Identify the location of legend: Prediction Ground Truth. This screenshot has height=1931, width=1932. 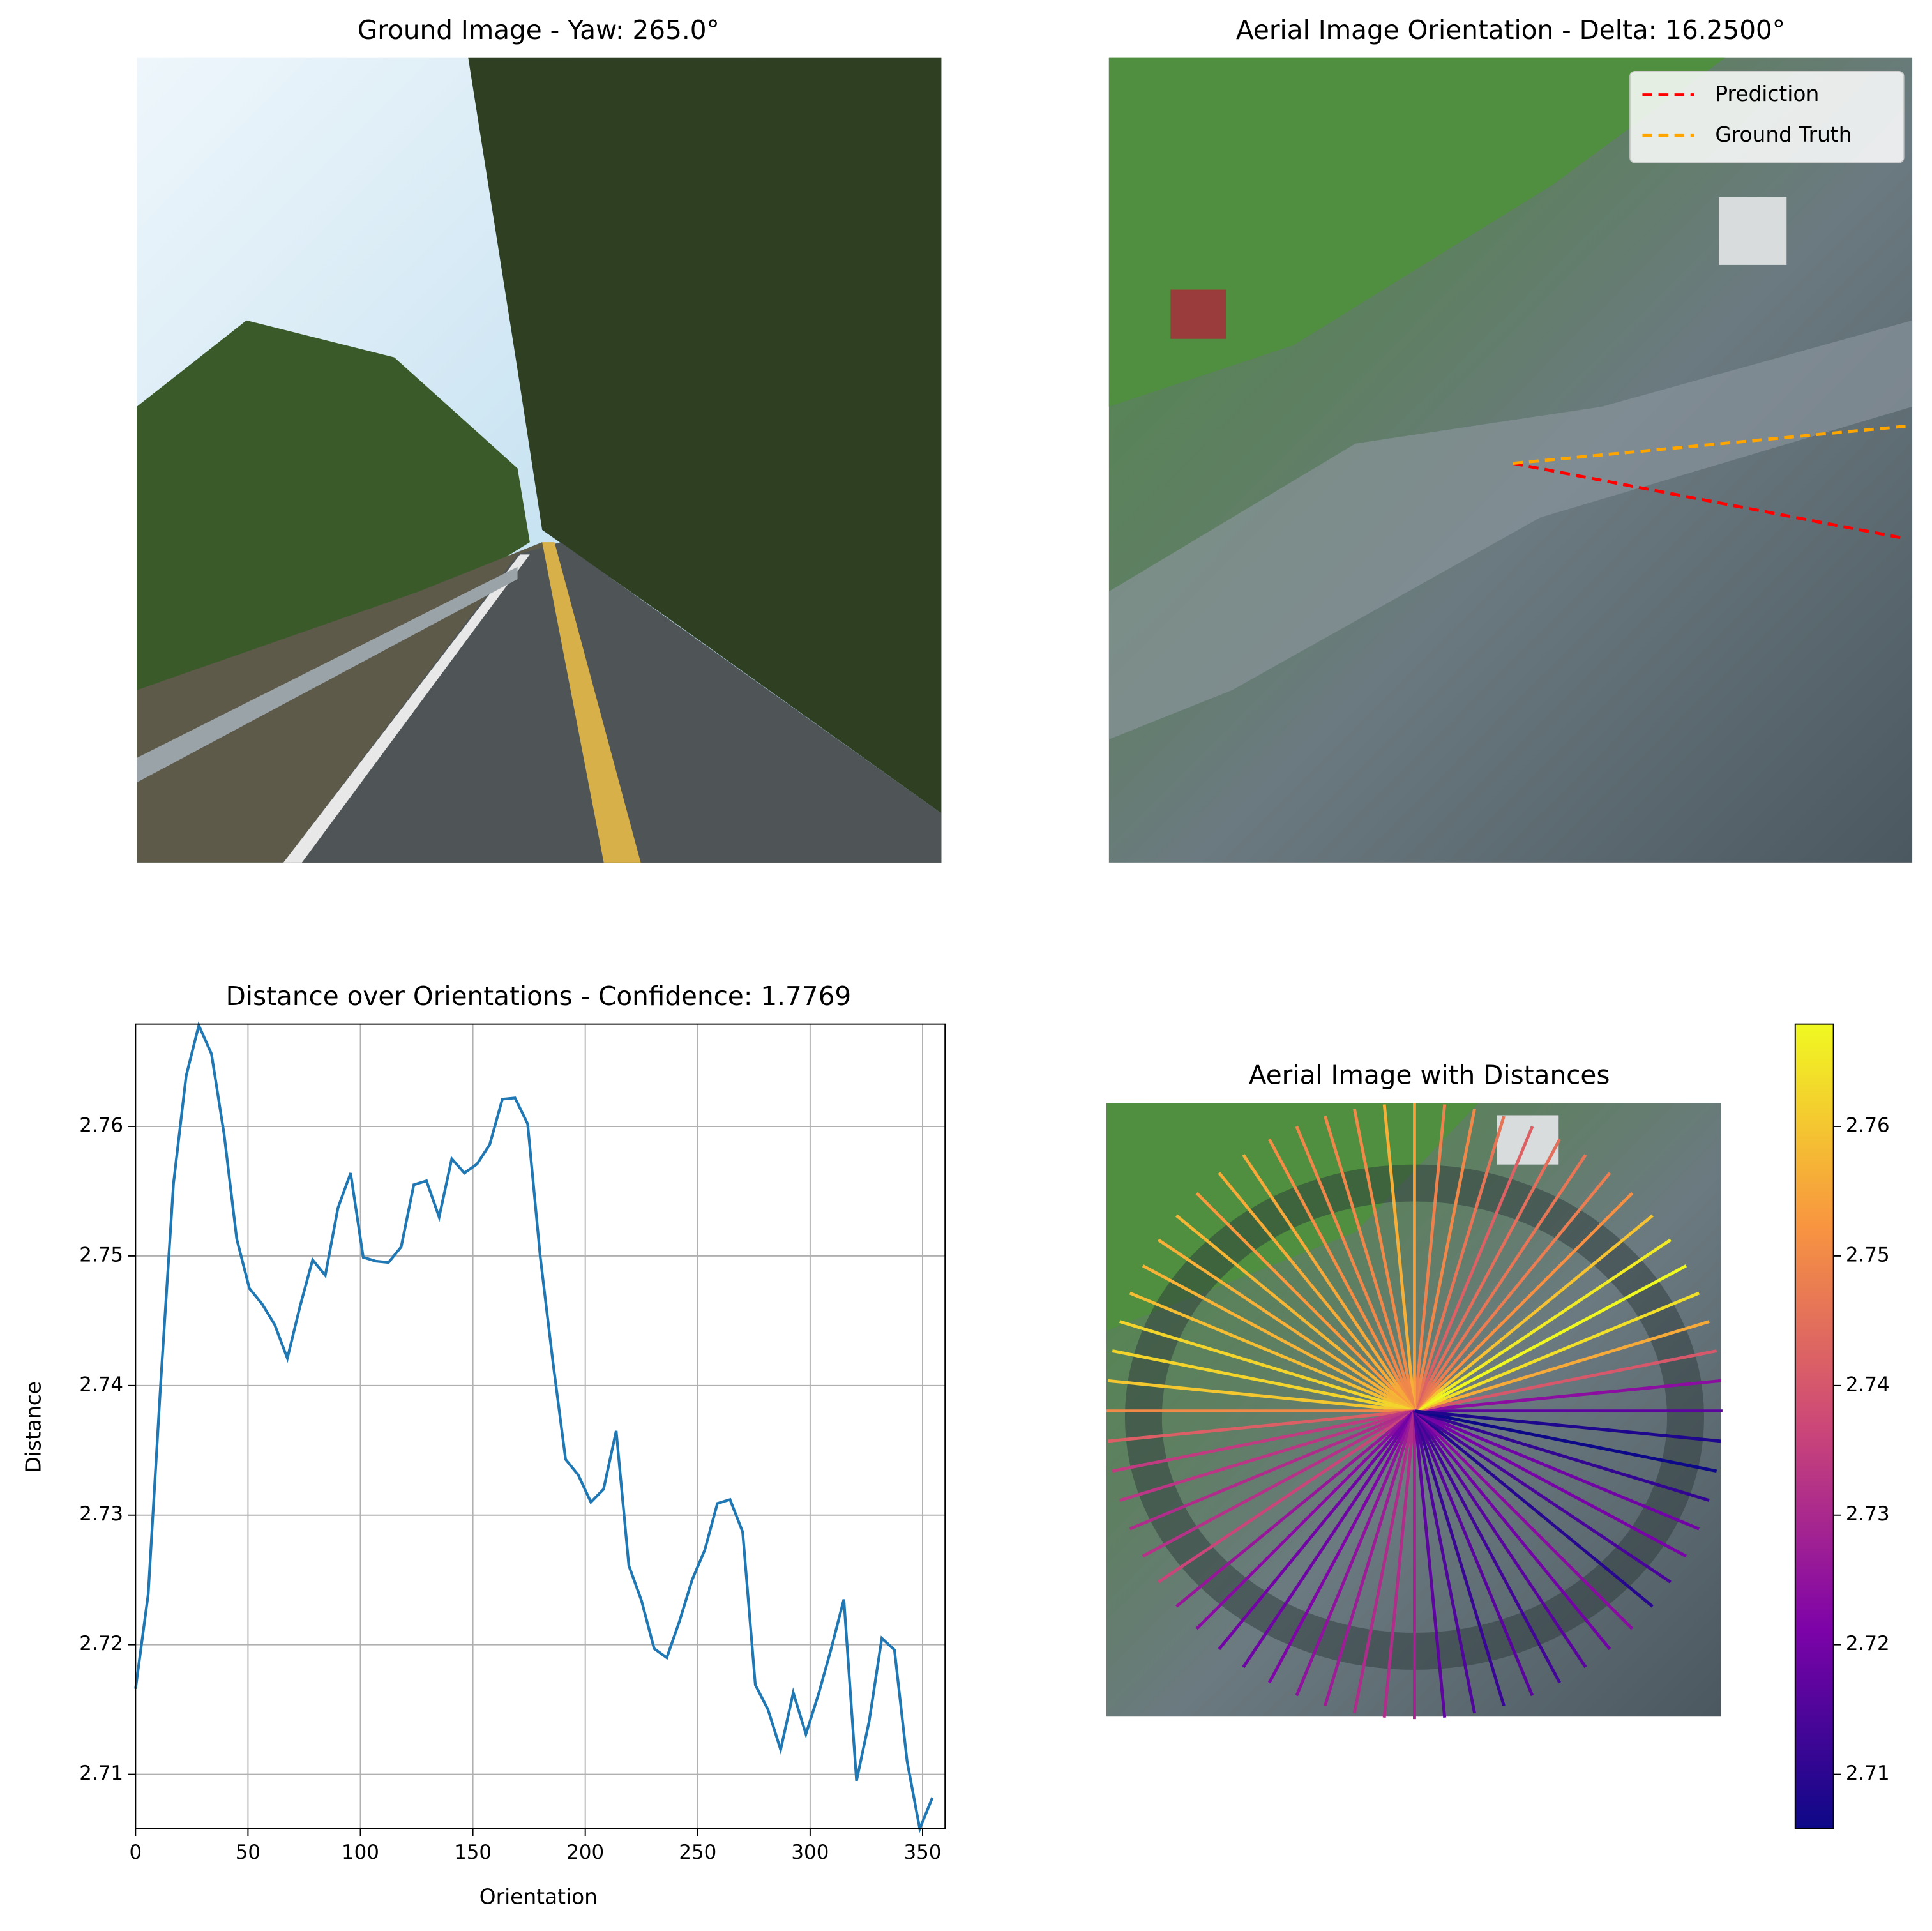
(1747, 114).